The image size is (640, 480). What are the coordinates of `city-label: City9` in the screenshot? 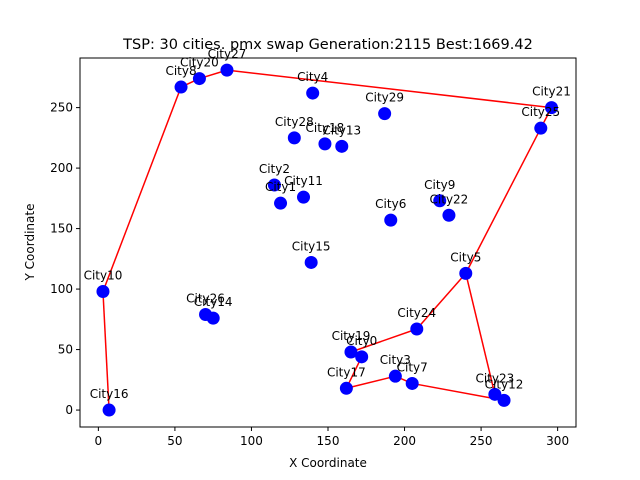 It's located at (439, 185).